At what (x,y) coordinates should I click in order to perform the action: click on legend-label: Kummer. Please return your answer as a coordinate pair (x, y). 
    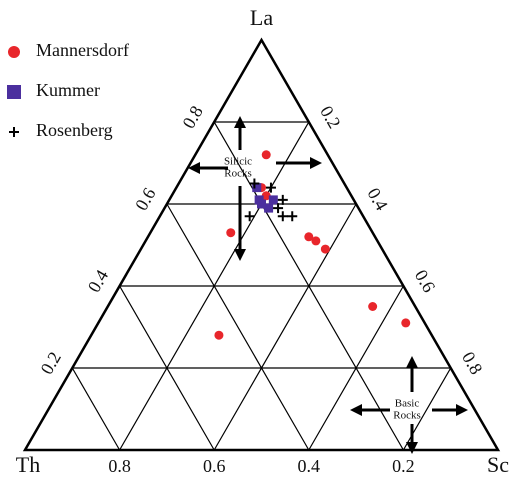
    Looking at the image, I should click on (68, 90).